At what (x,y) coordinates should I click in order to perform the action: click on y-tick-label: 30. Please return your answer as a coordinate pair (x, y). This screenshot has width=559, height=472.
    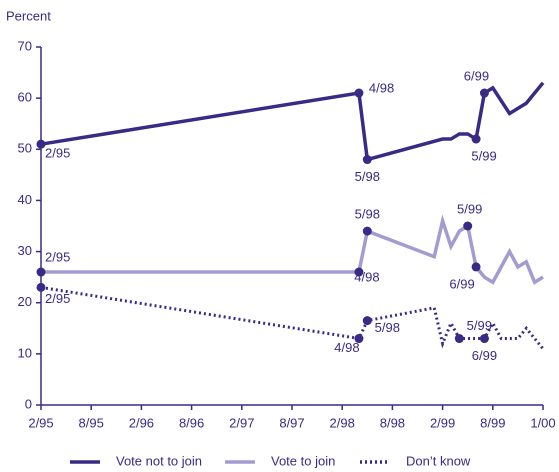
    Looking at the image, I should click on (25, 250).